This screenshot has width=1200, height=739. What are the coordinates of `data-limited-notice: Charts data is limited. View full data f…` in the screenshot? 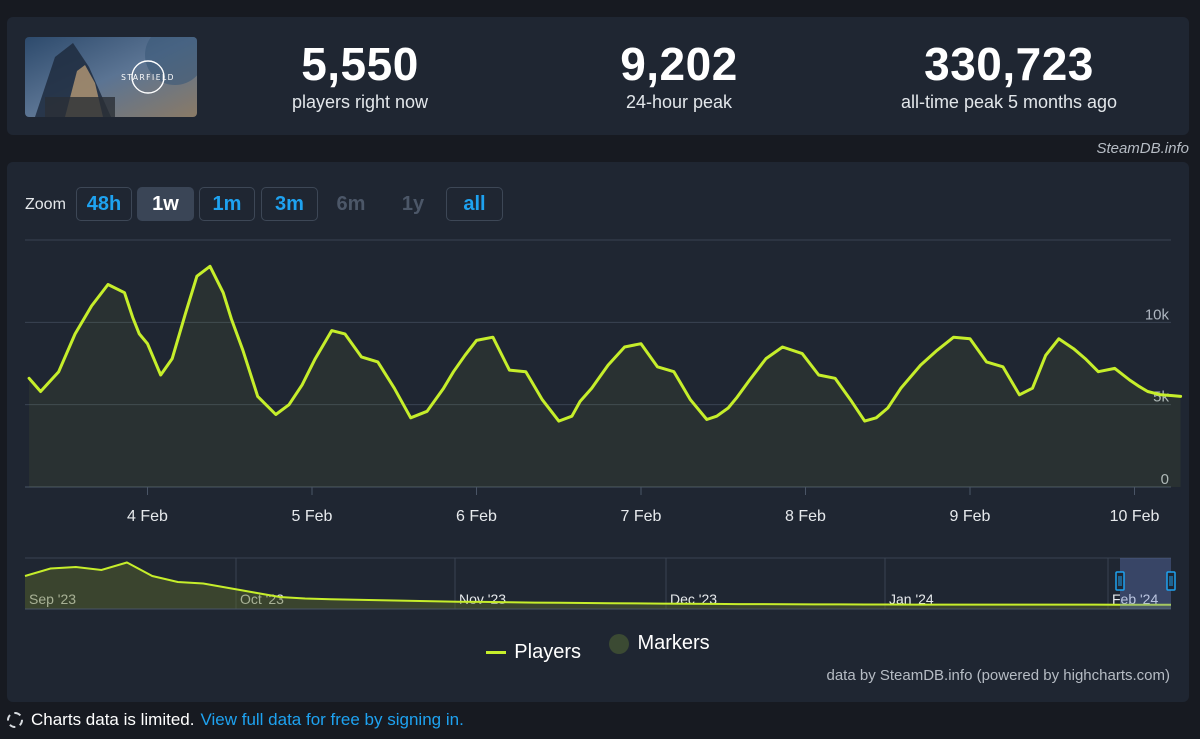 It's located at (235, 720).